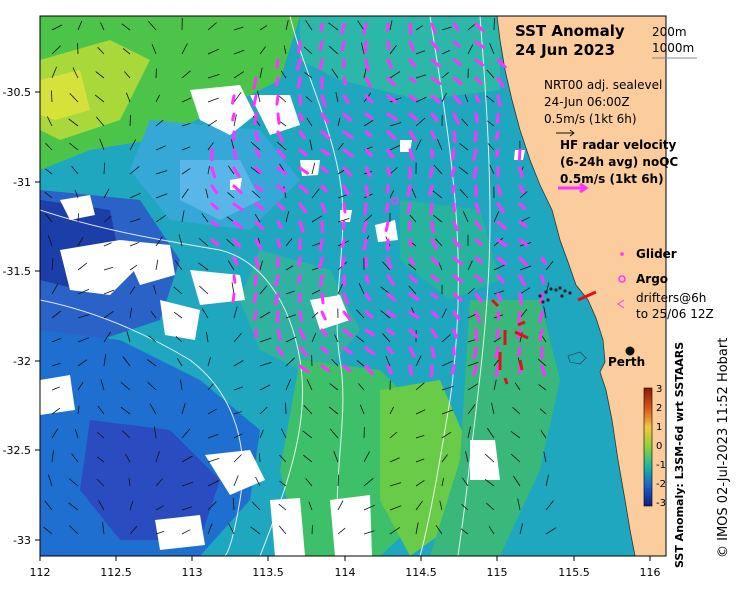  Describe the element at coordinates (555, 295) in the screenshot. I see `glider-track` at that location.